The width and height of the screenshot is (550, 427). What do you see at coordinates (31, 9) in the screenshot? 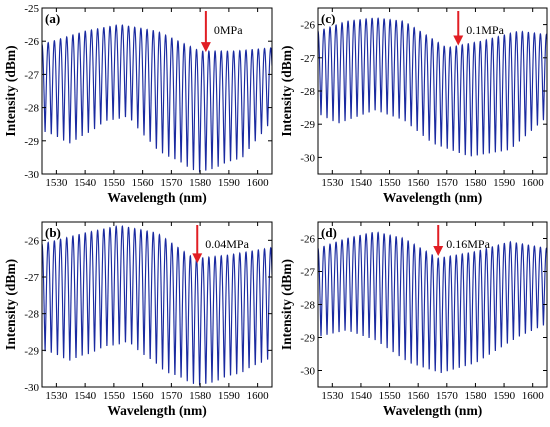
I see `y-tick-label: -25` at bounding box center [31, 9].